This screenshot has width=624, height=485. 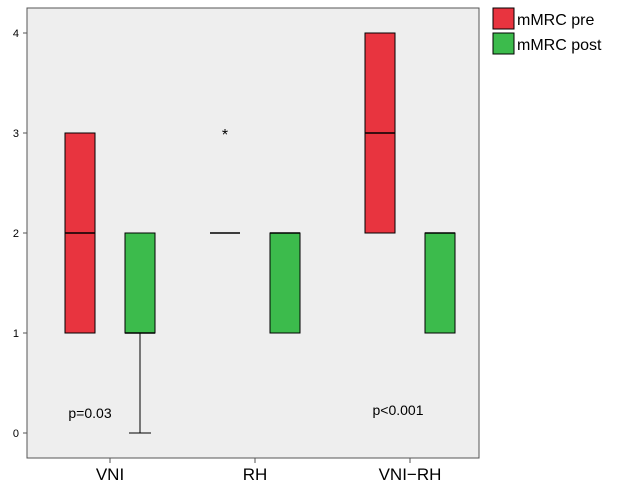 I want to click on legend-entry: mMRC post, so click(x=559, y=45).